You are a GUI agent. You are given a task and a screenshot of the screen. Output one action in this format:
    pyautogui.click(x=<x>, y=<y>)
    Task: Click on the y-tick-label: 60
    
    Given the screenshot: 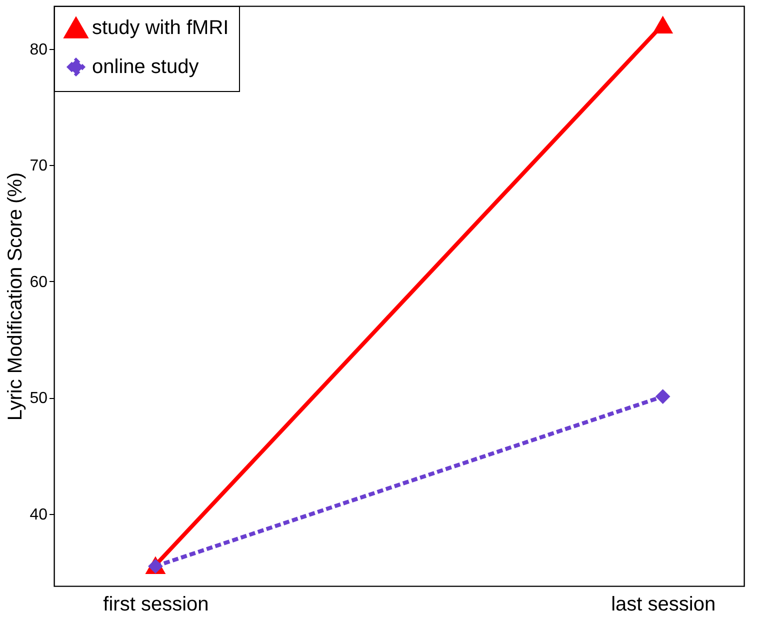 What is the action you would take?
    pyautogui.click(x=39, y=282)
    